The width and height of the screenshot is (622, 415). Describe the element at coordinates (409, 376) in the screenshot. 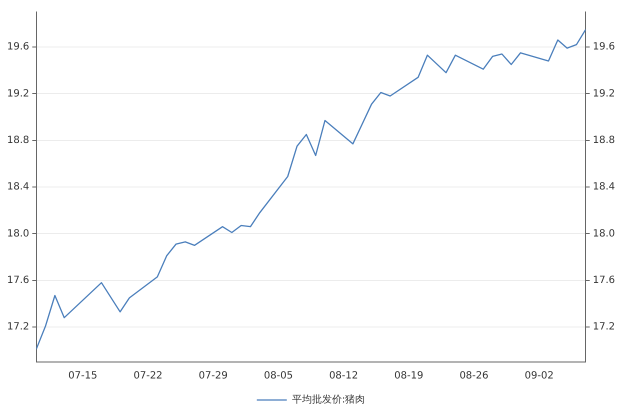

I see `x-tick-label: 08-19` at that location.